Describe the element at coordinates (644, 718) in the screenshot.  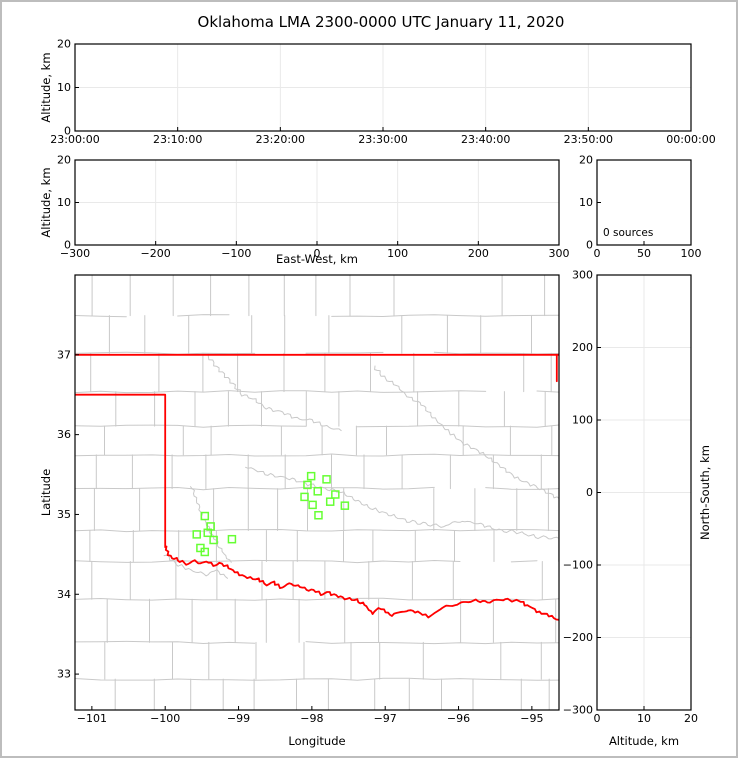
I see `x-tick-label: 10` at that location.